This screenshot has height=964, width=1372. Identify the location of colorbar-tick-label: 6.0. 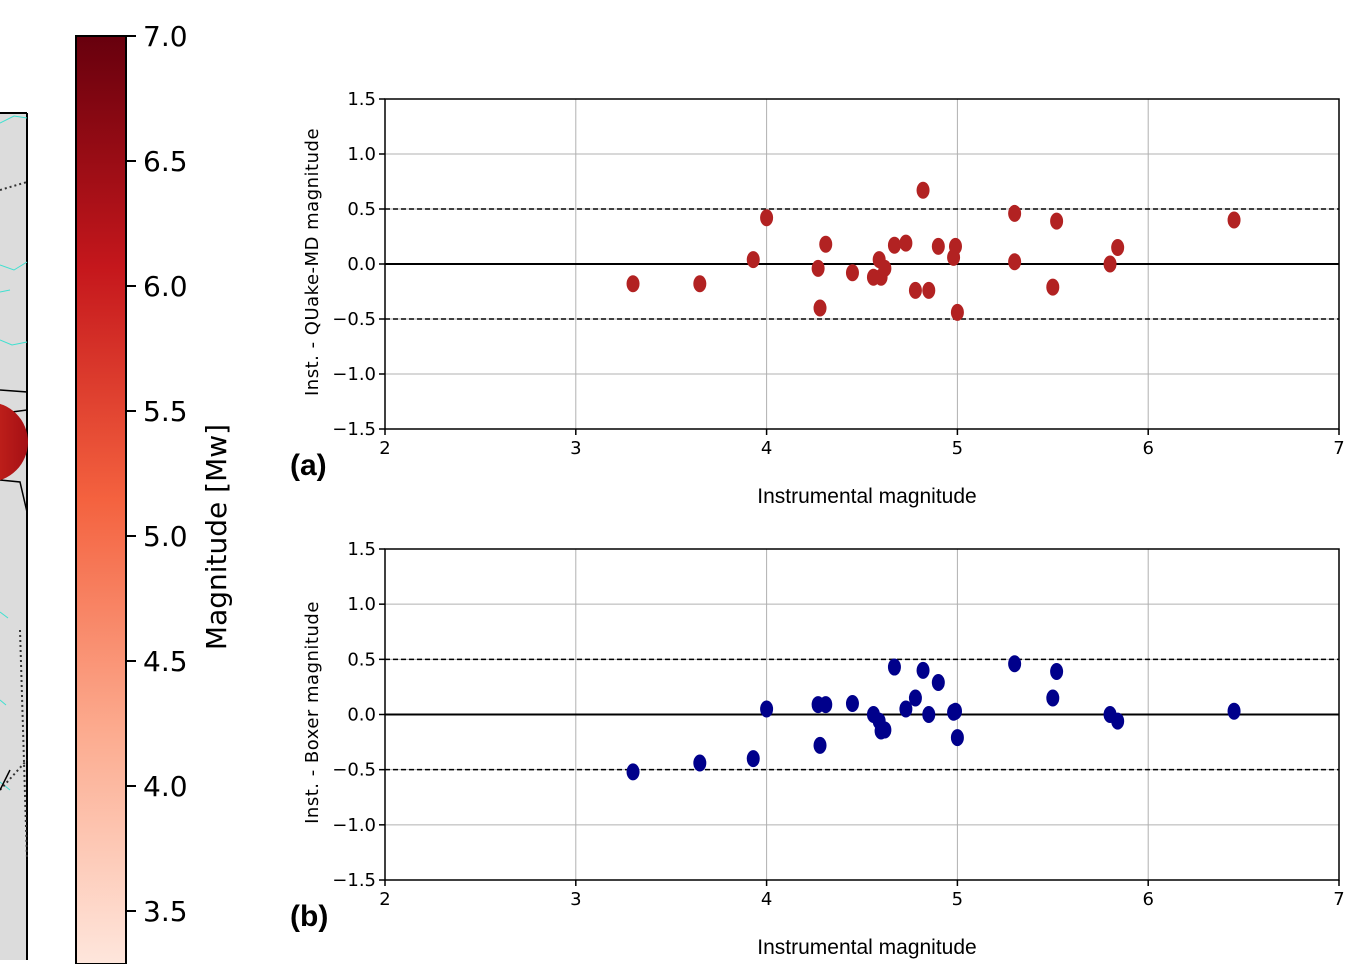
(165, 286).